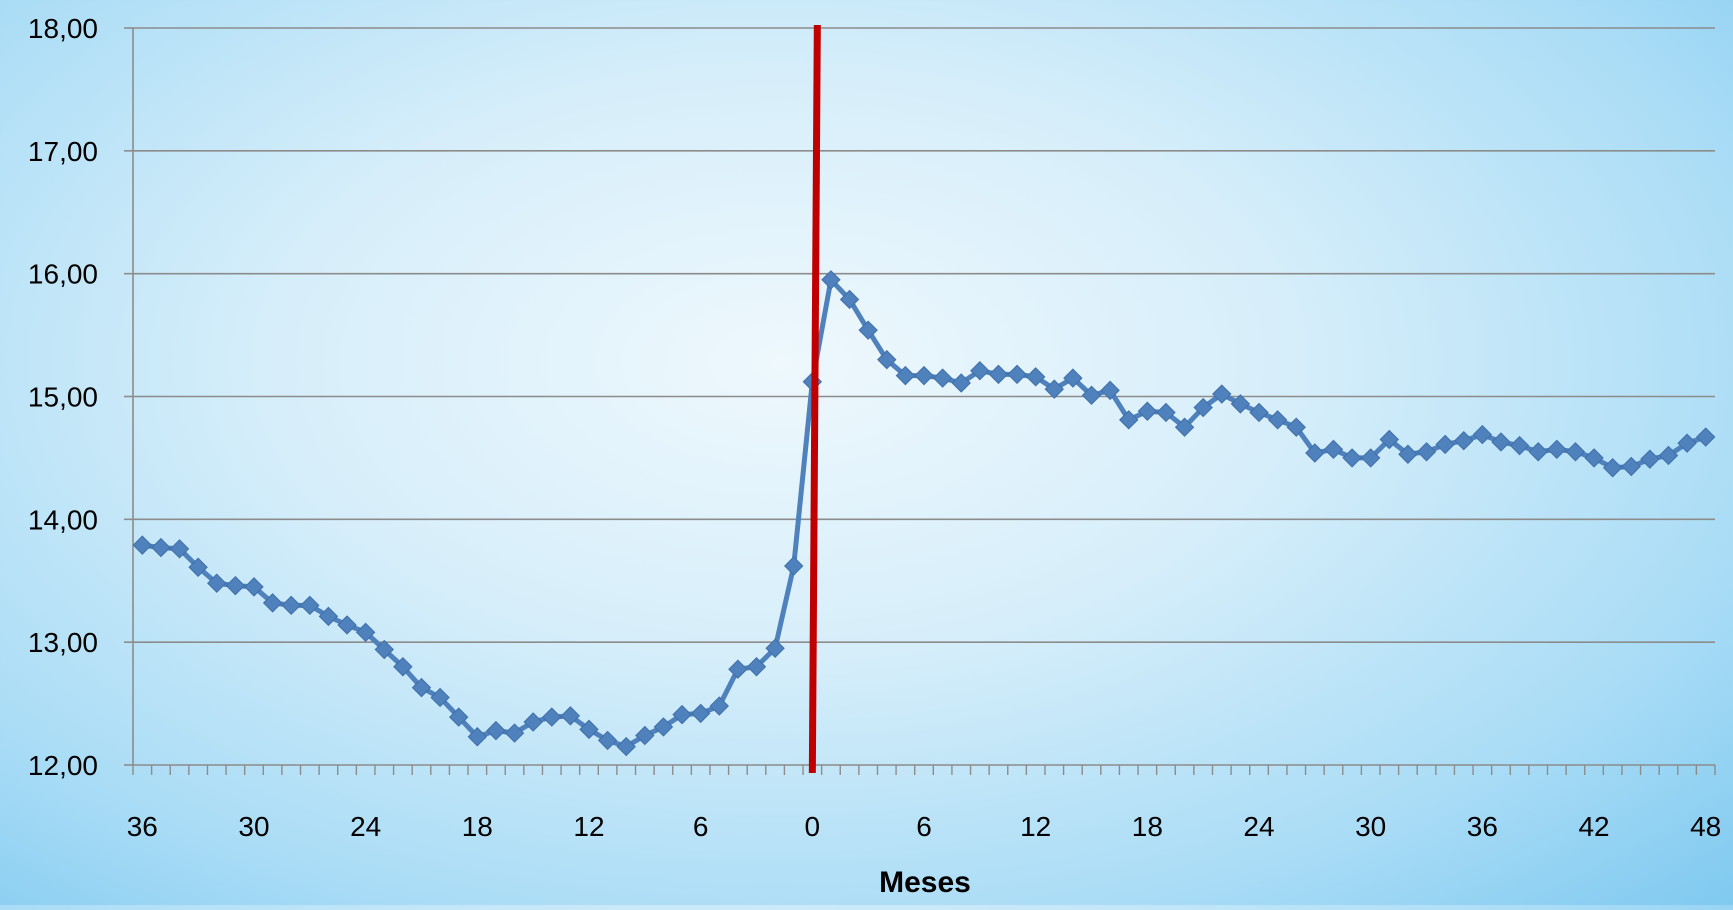 Image resolution: width=1733 pixels, height=910 pixels. What do you see at coordinates (142, 826) in the screenshot?
I see `x-tick-label: 36` at bounding box center [142, 826].